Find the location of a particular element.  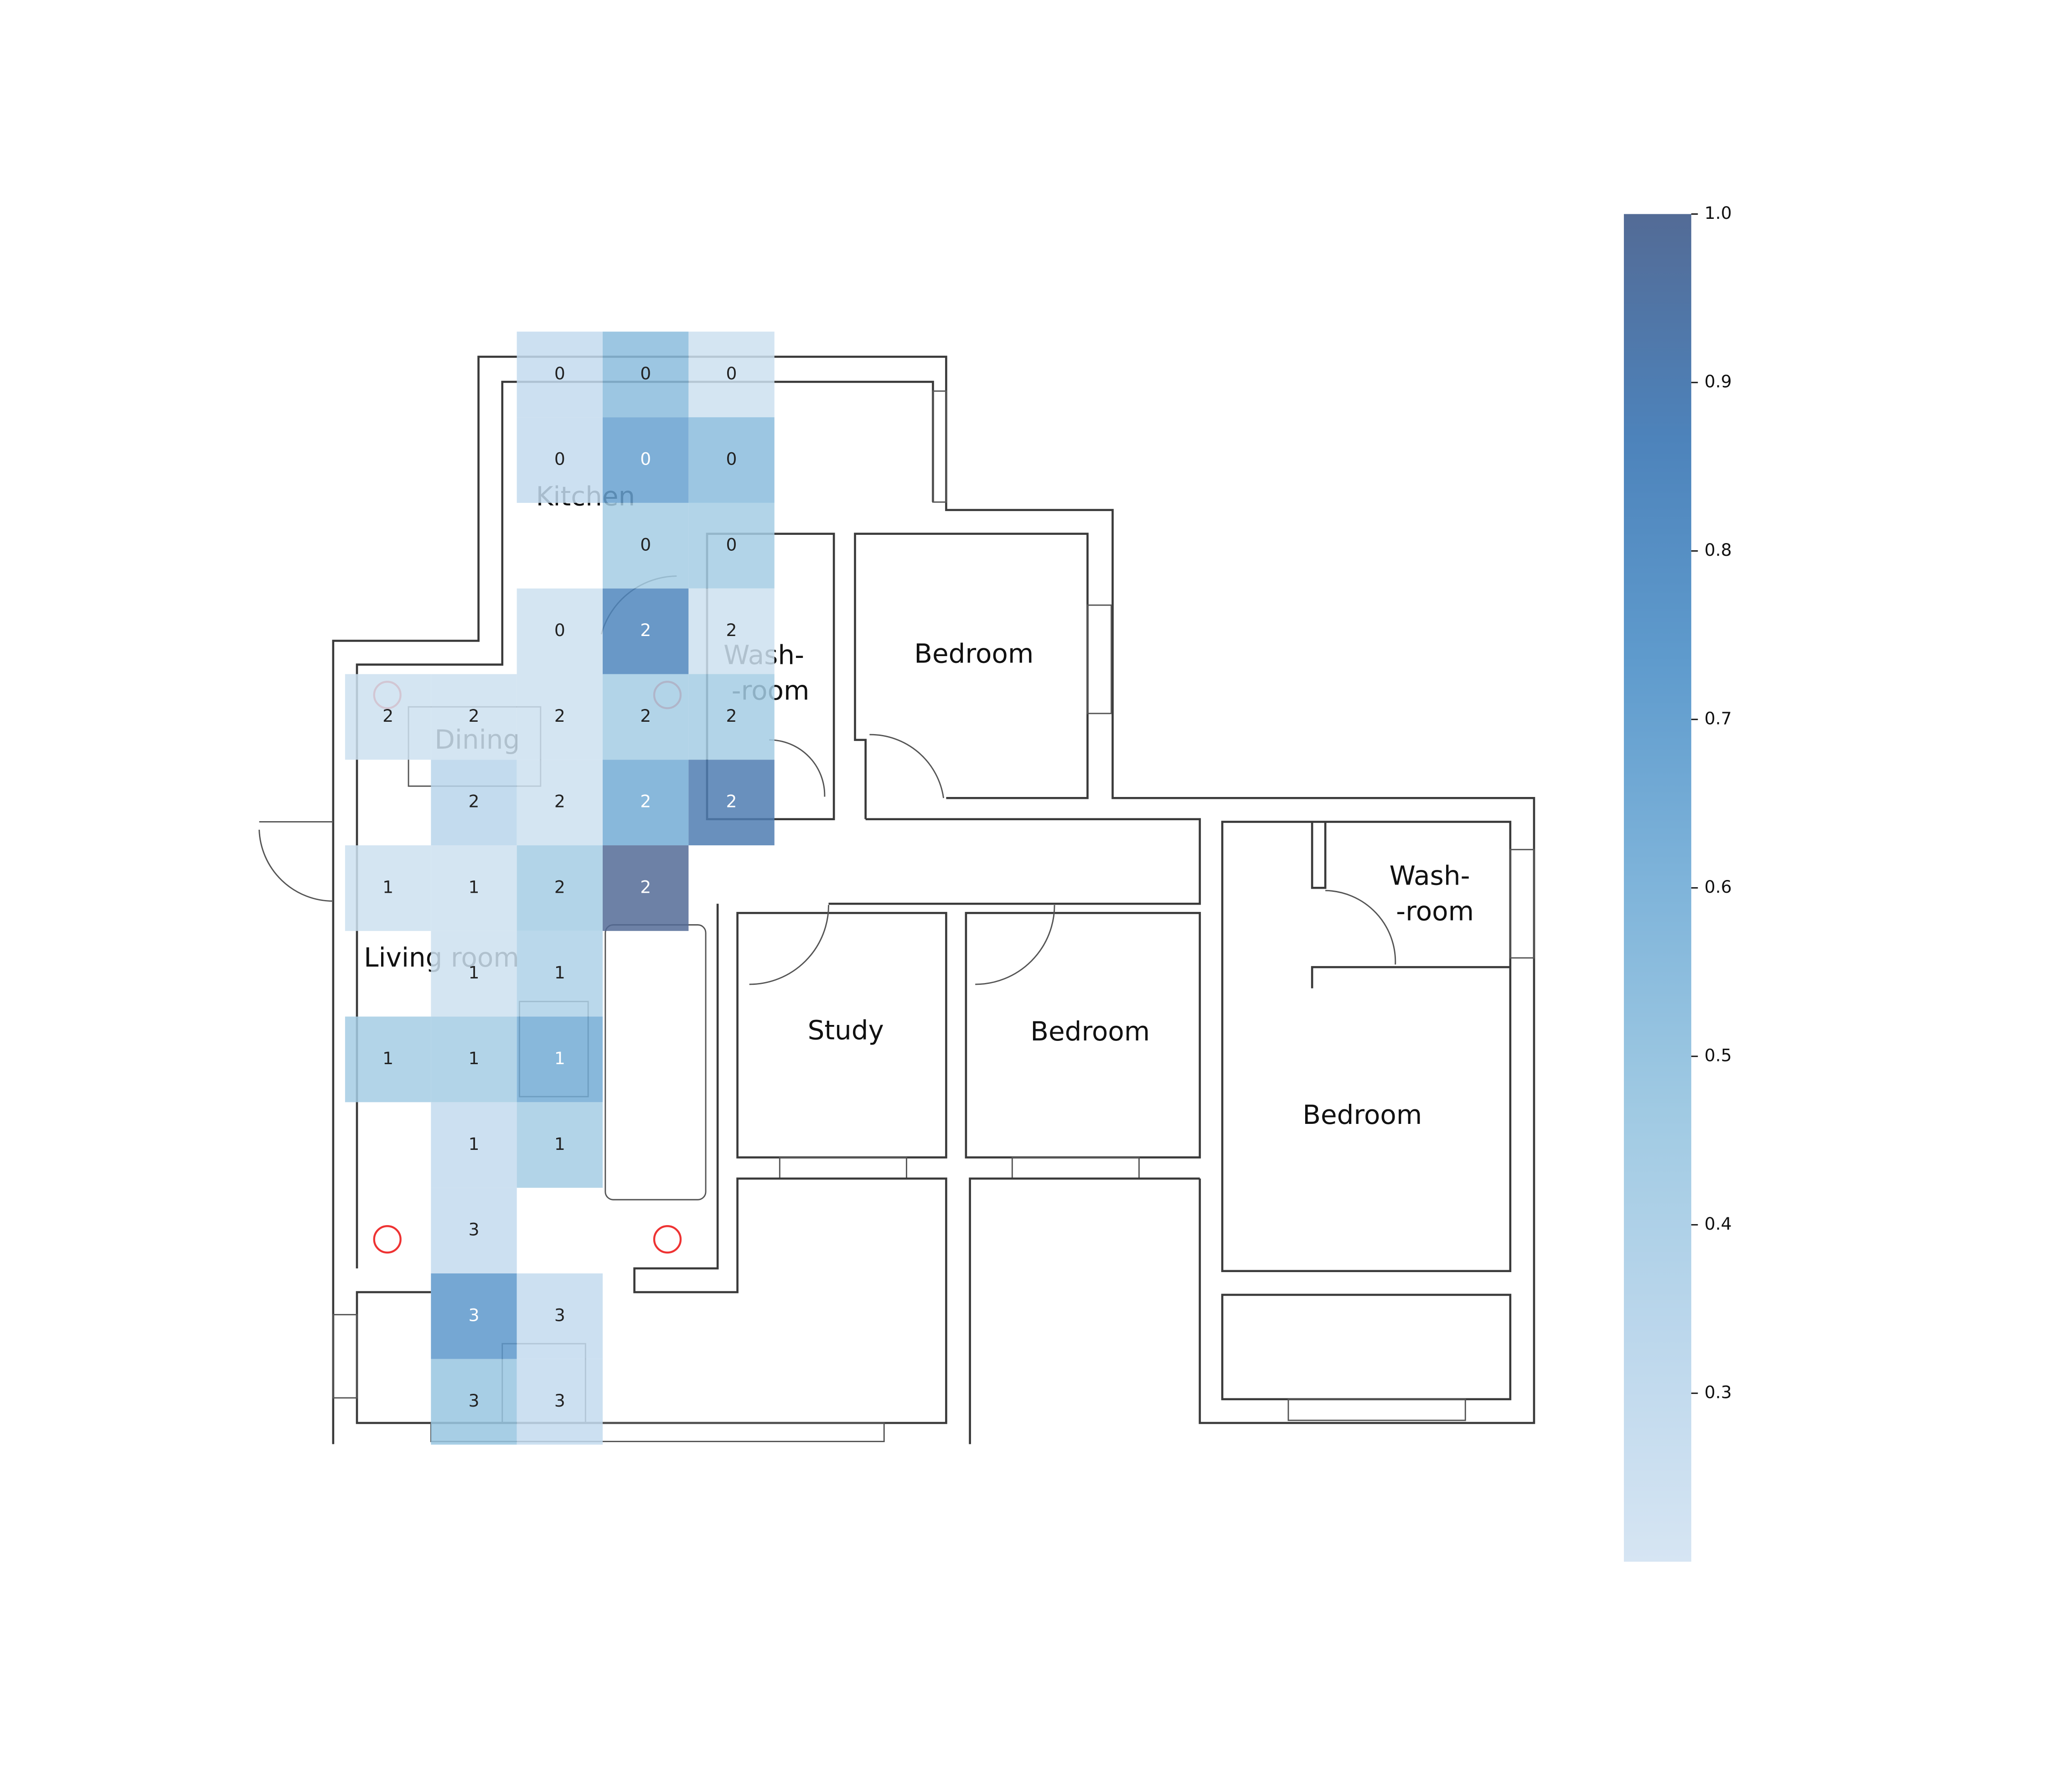

lower-wall is located at coordinates (1084, 1310).